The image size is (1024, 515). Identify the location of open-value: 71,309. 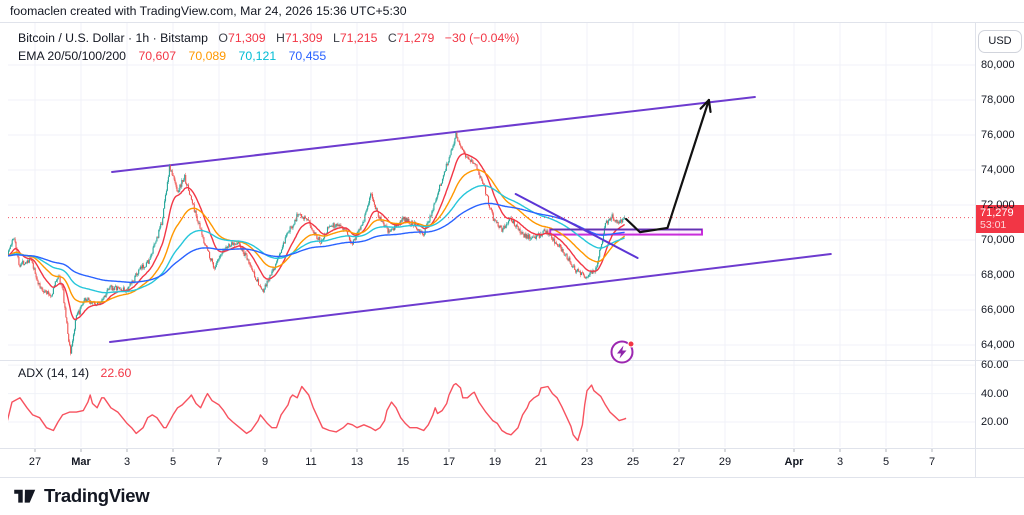
(246, 38).